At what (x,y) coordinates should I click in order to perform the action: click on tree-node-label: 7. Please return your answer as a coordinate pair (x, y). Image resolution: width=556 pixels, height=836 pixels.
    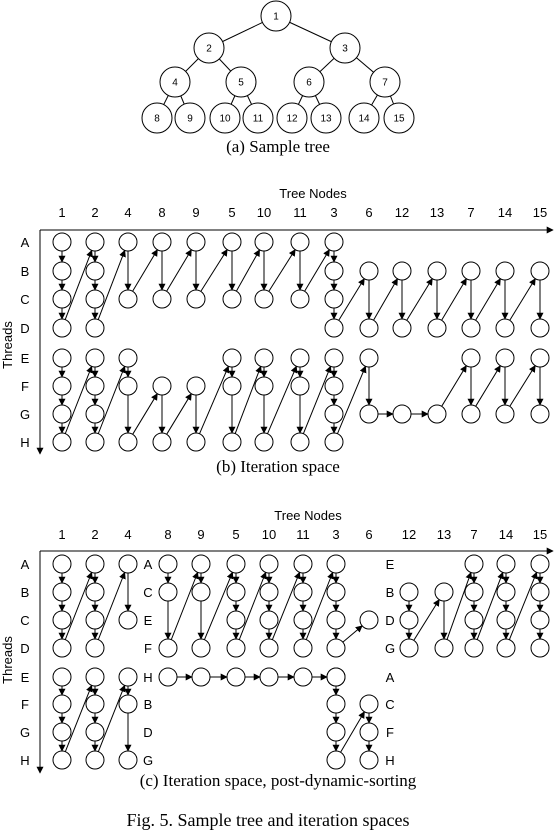
    Looking at the image, I should click on (385, 83).